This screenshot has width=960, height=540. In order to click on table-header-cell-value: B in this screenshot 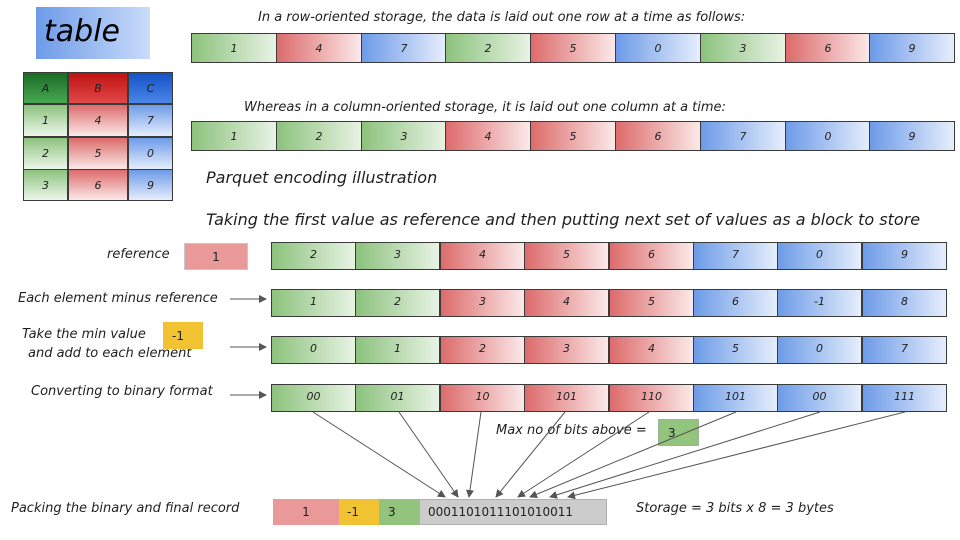, I will do `click(98, 88)`.